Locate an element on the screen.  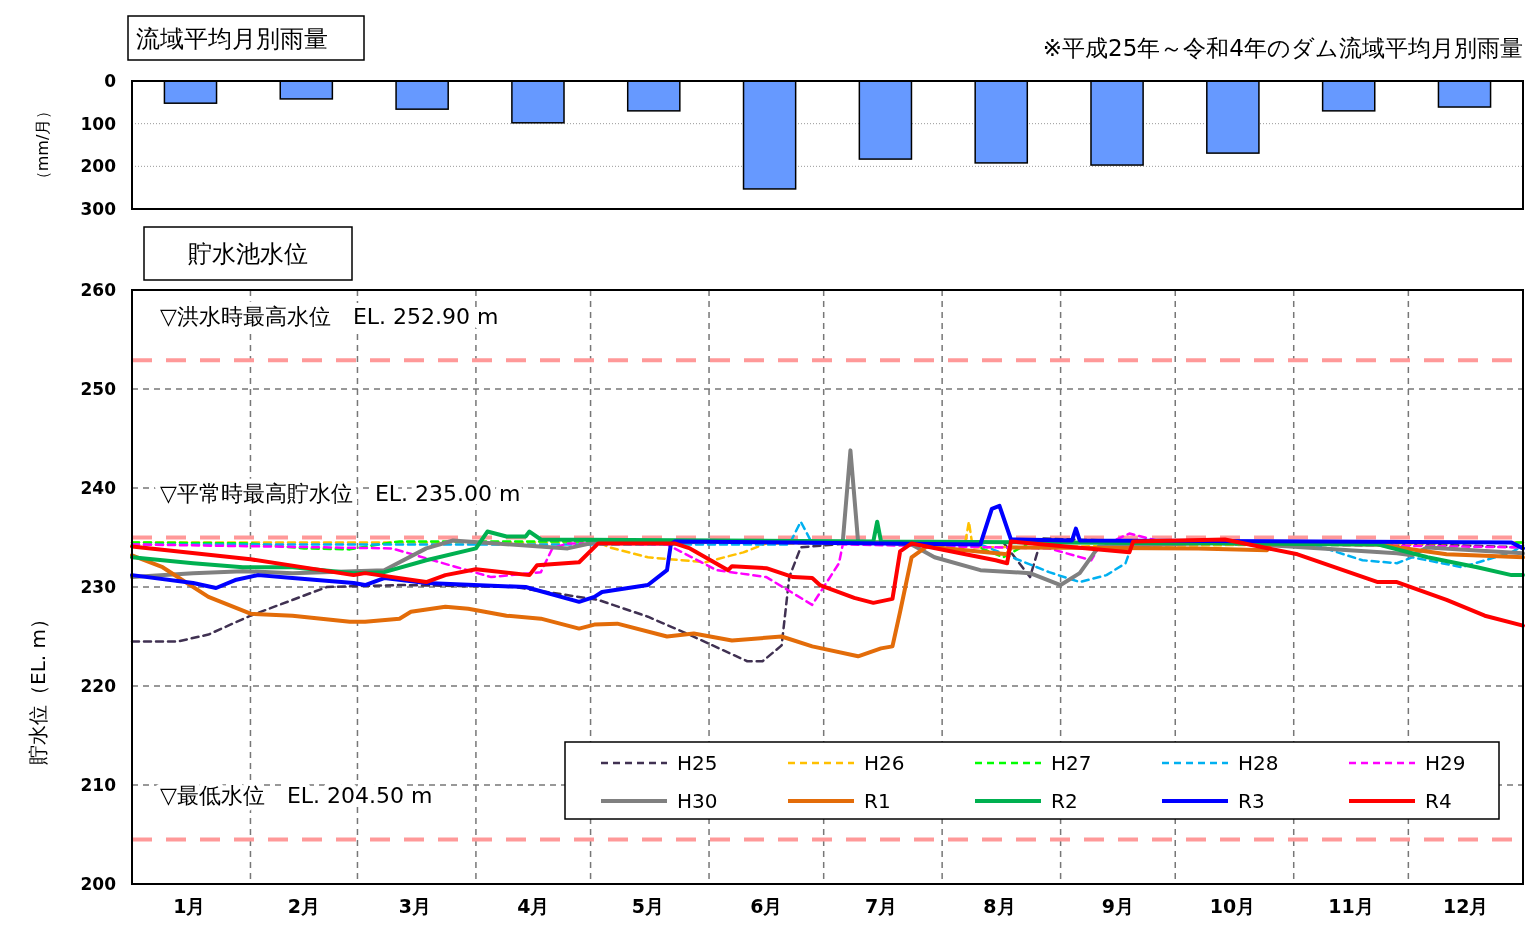
x-tick-label: 7月 is located at coordinates (881, 905).